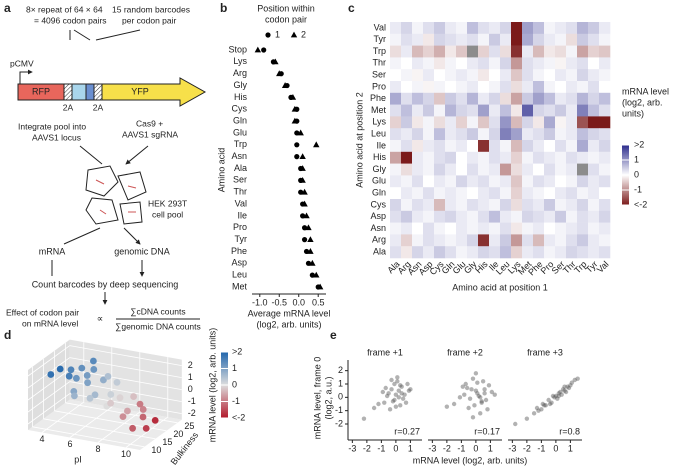 This screenshot has width=685, height=468. Describe the element at coordinates (240, 227) in the screenshot. I see `category-label: Pro` at that location.